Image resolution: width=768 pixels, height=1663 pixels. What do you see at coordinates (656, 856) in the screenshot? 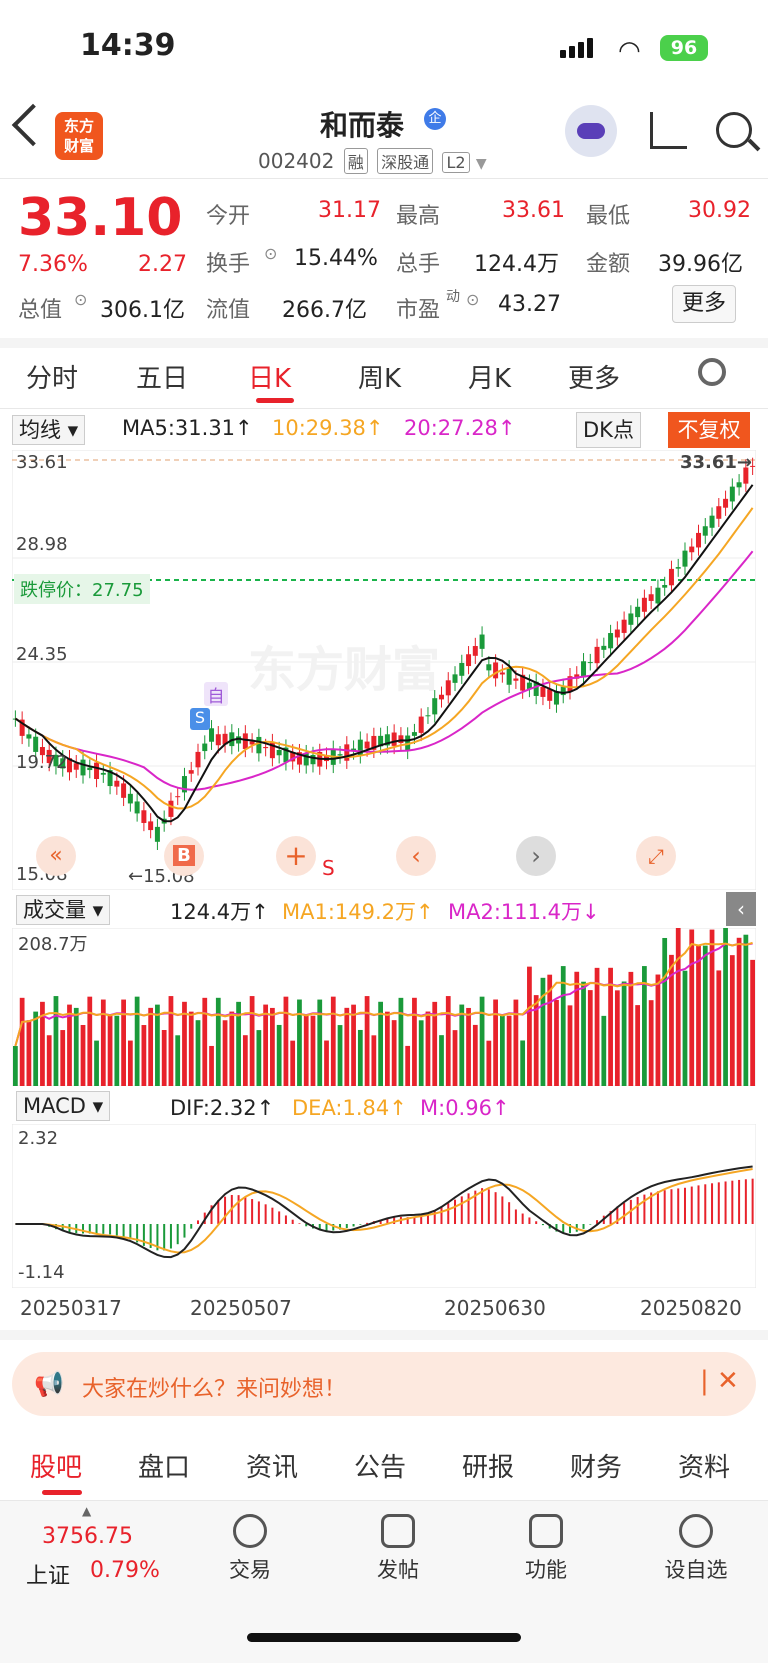
I see `fullscreen-icon: ⤢` at bounding box center [656, 856].